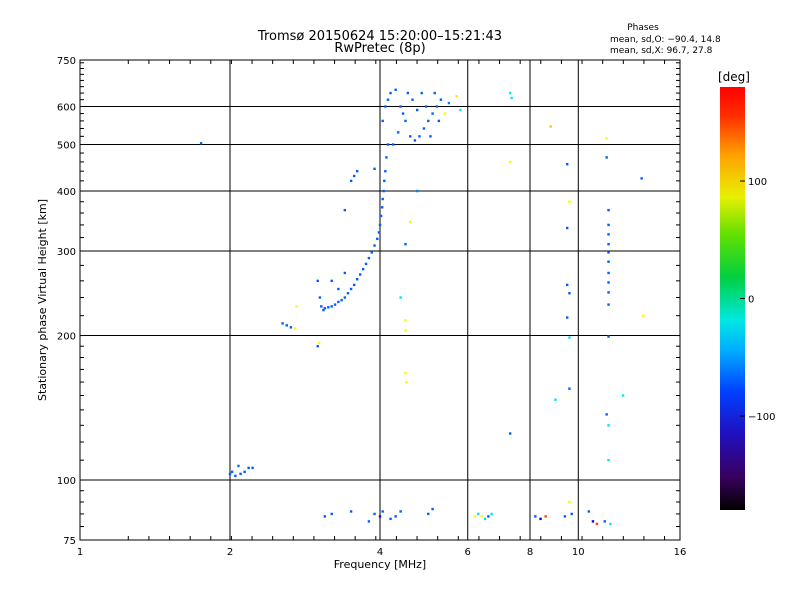 This screenshot has width=800, height=600. I want to click on y-tick-label: 200, so click(66, 337).